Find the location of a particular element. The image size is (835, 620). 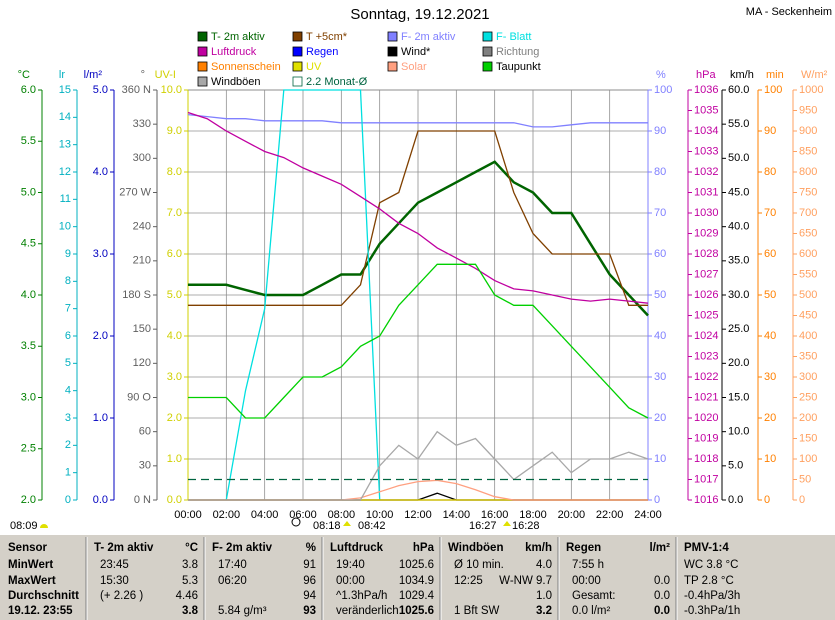

y-tick-label: 70 is located at coordinates (770, 213).